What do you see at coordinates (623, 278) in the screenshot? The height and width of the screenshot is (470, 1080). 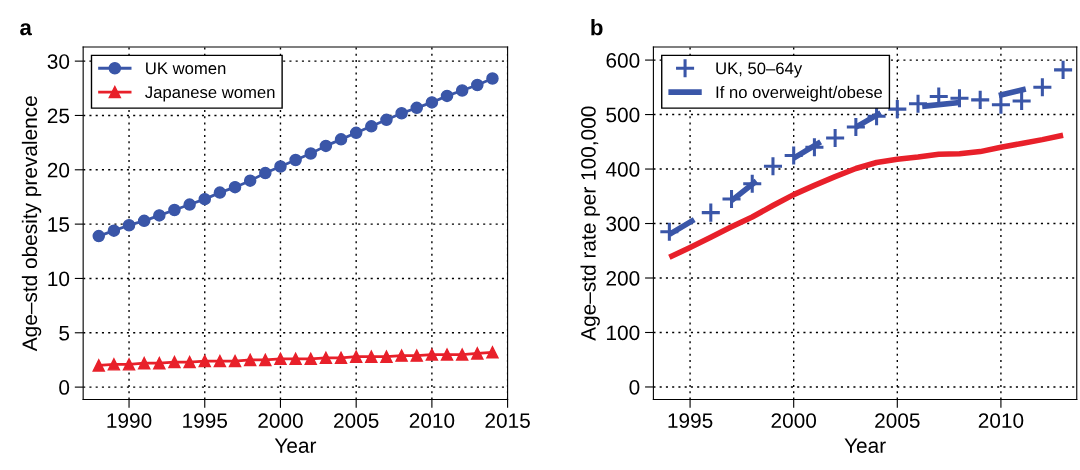 I see `y-tick-label: 200` at bounding box center [623, 278].